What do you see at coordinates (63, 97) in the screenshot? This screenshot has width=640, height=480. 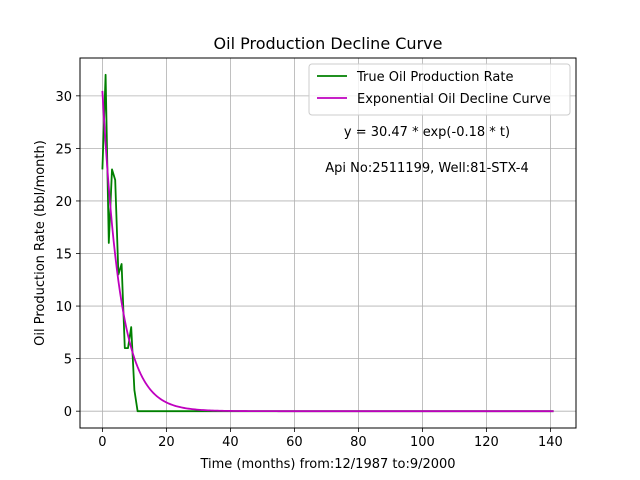 I see `y-tick-label: 30` at bounding box center [63, 97].